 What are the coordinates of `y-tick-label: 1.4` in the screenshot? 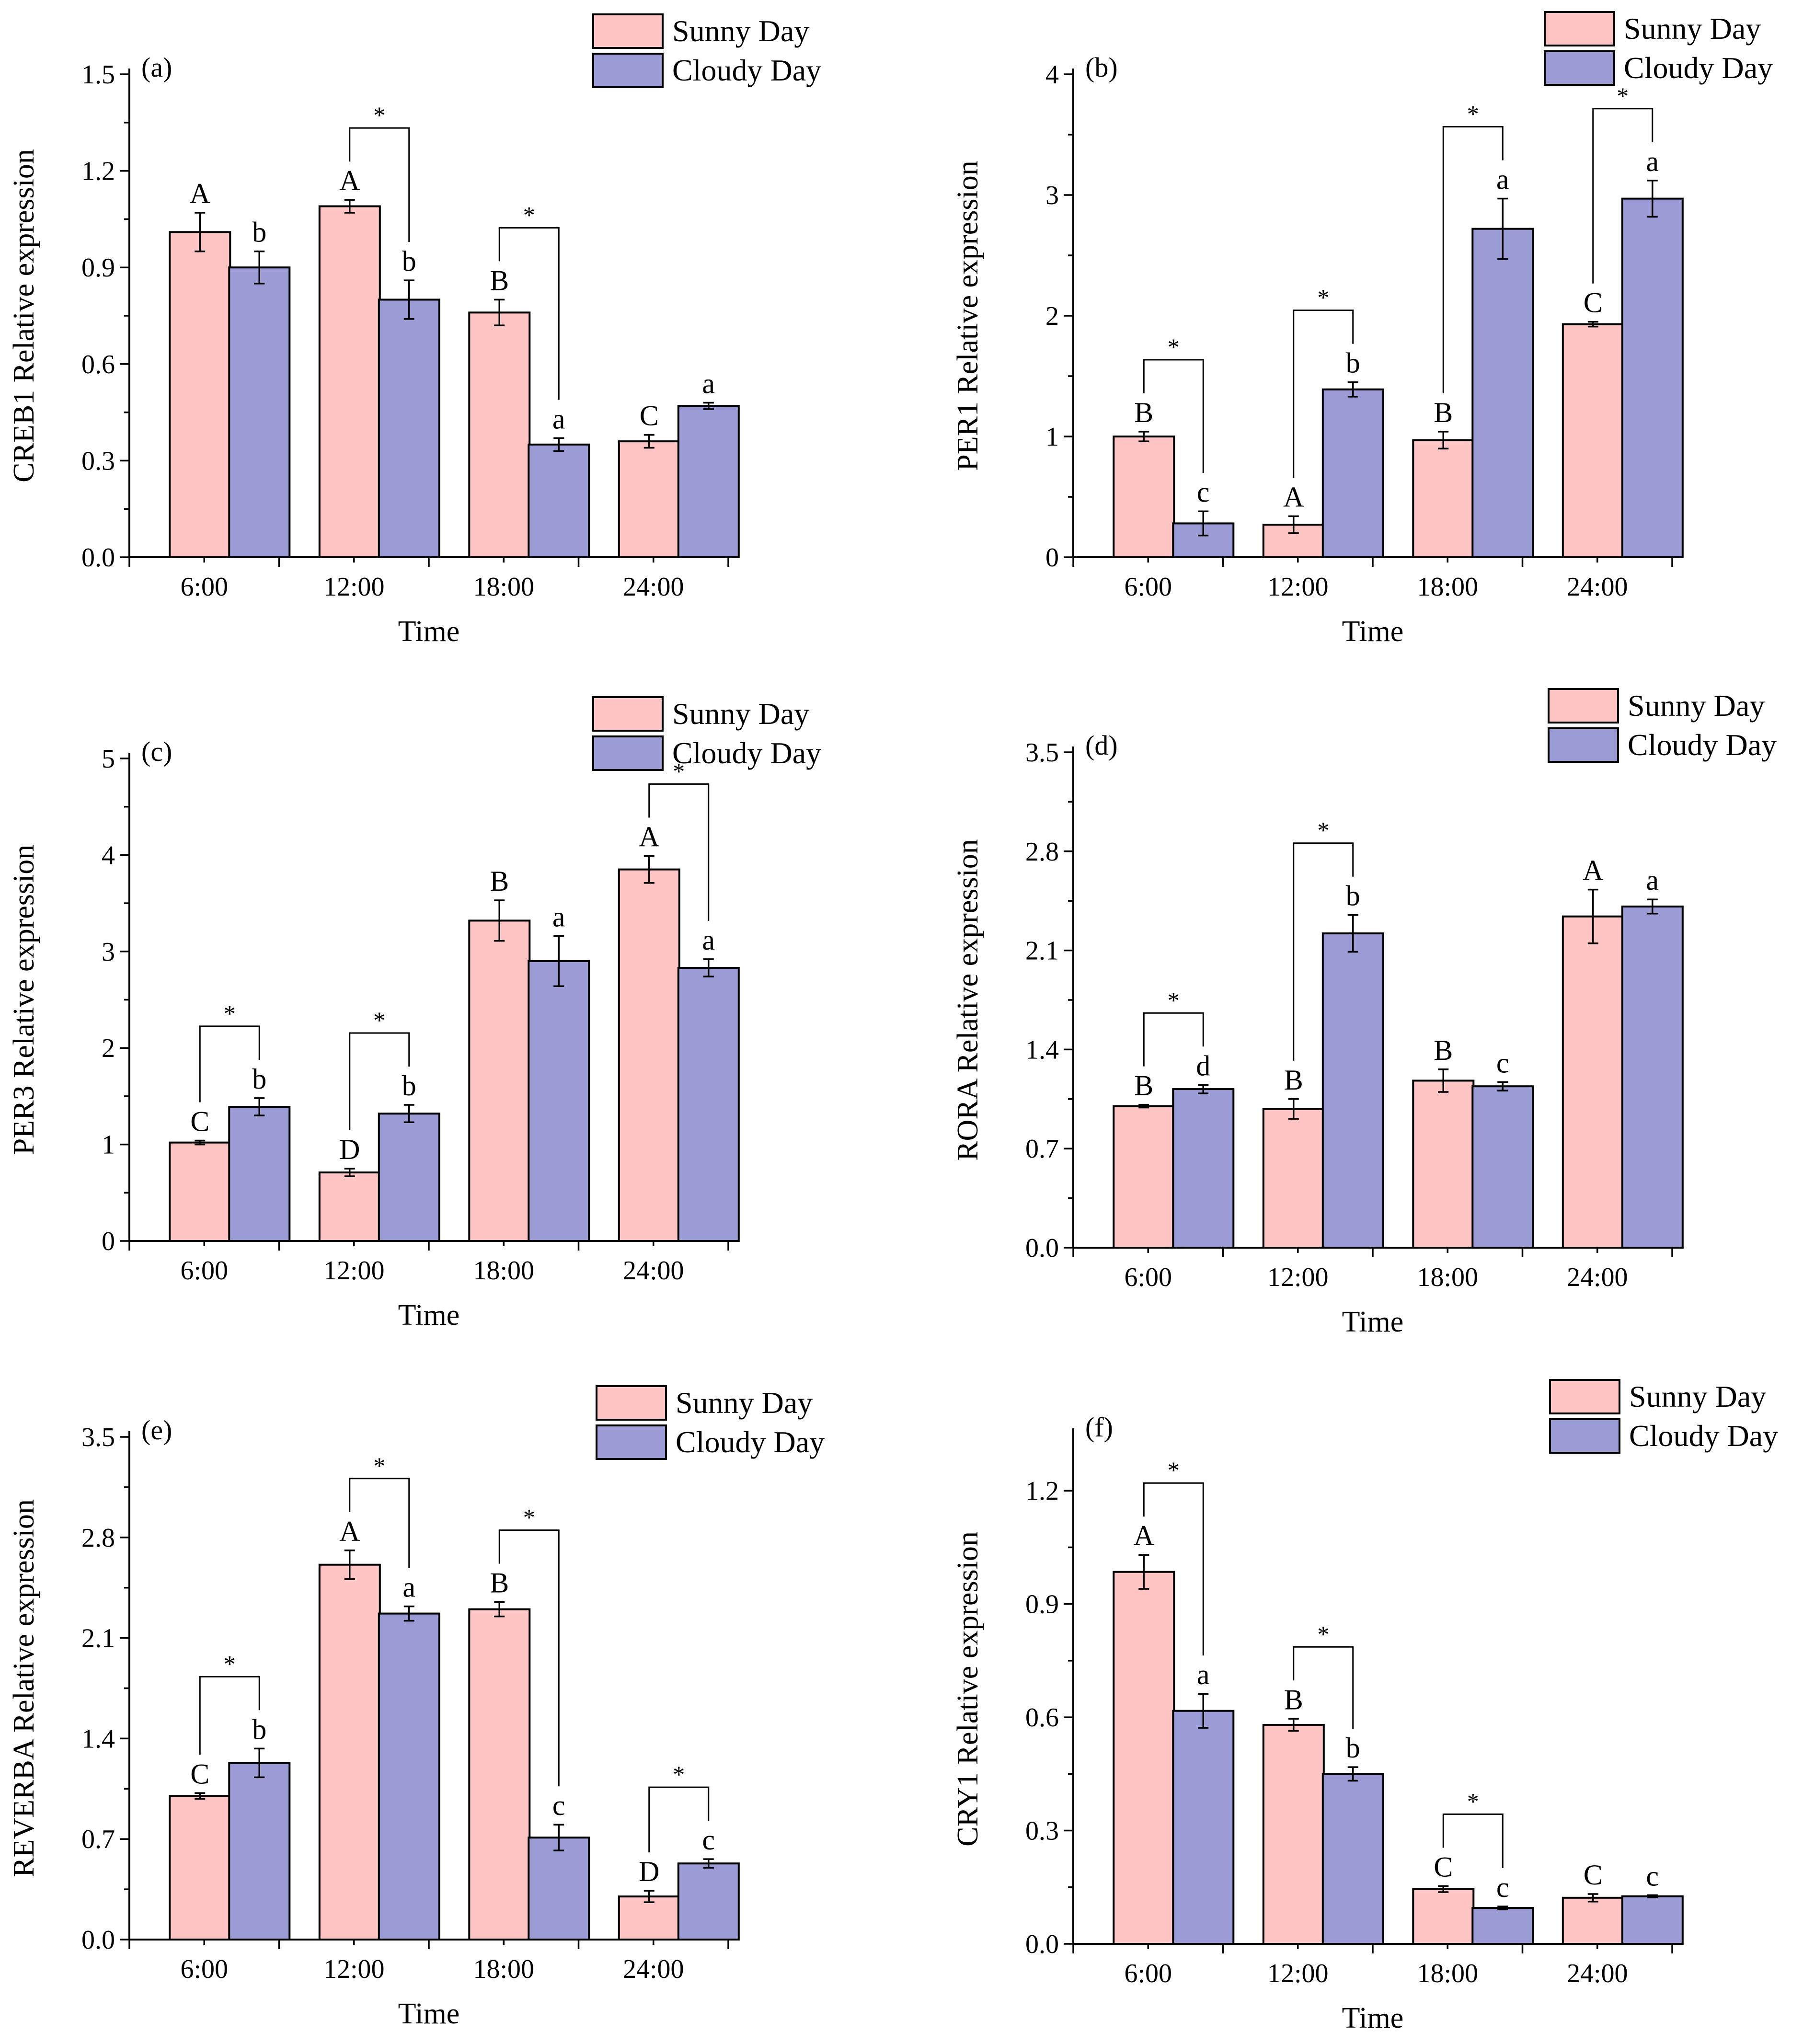 It's located at (98, 1739).